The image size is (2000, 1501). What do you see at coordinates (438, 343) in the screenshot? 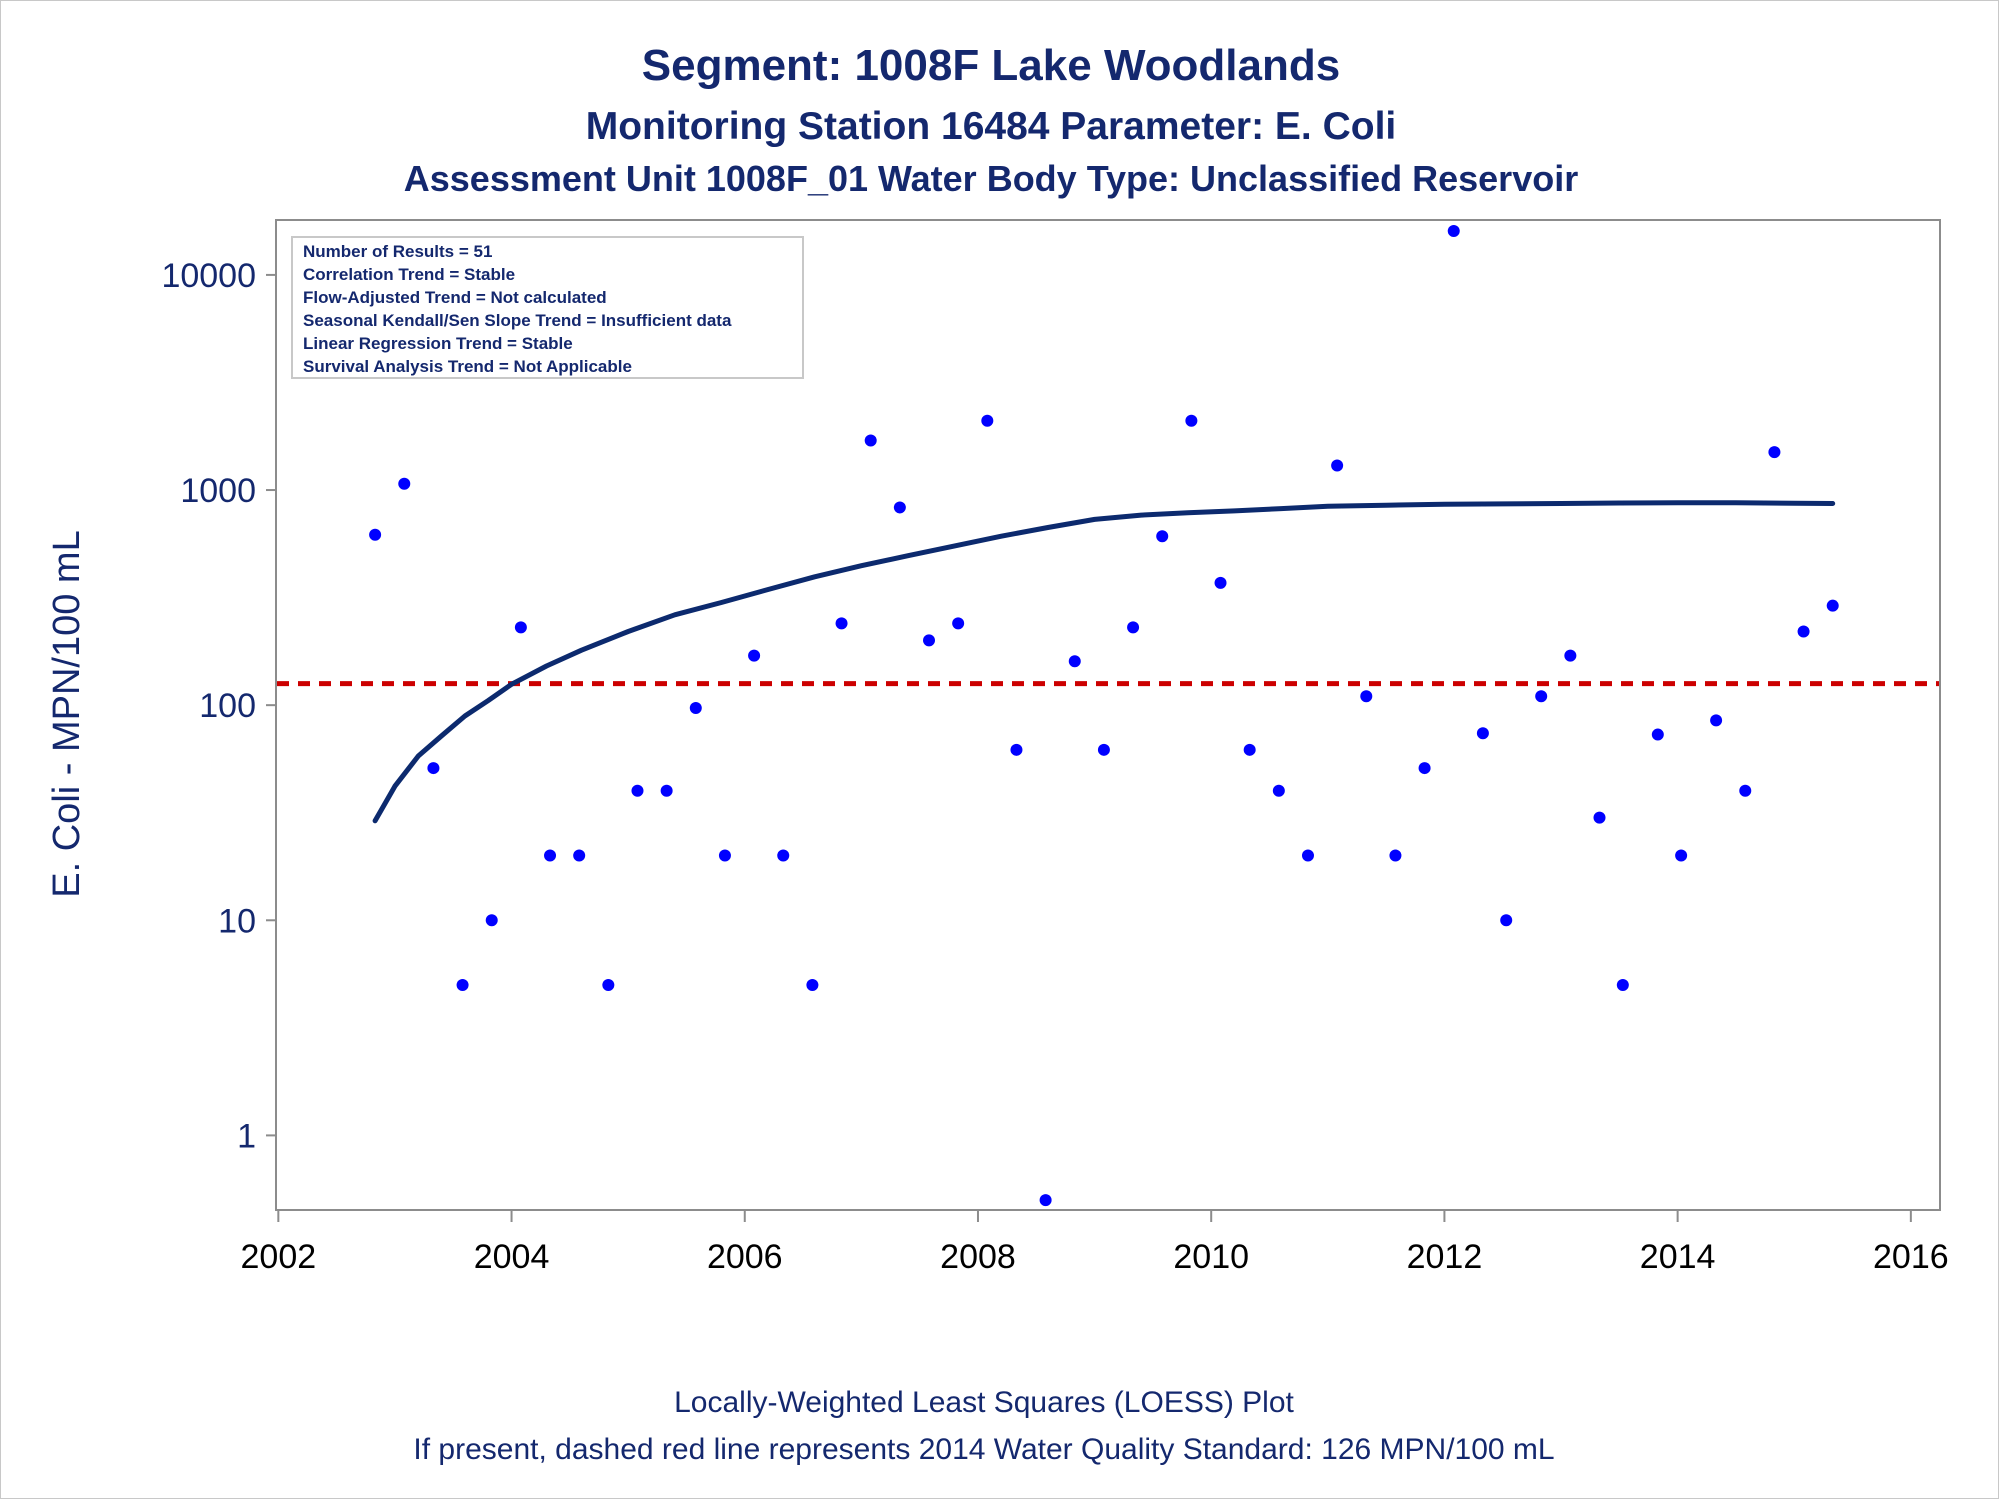
I see `stats-line-regression: Linear Regression Trend = Stable` at bounding box center [438, 343].